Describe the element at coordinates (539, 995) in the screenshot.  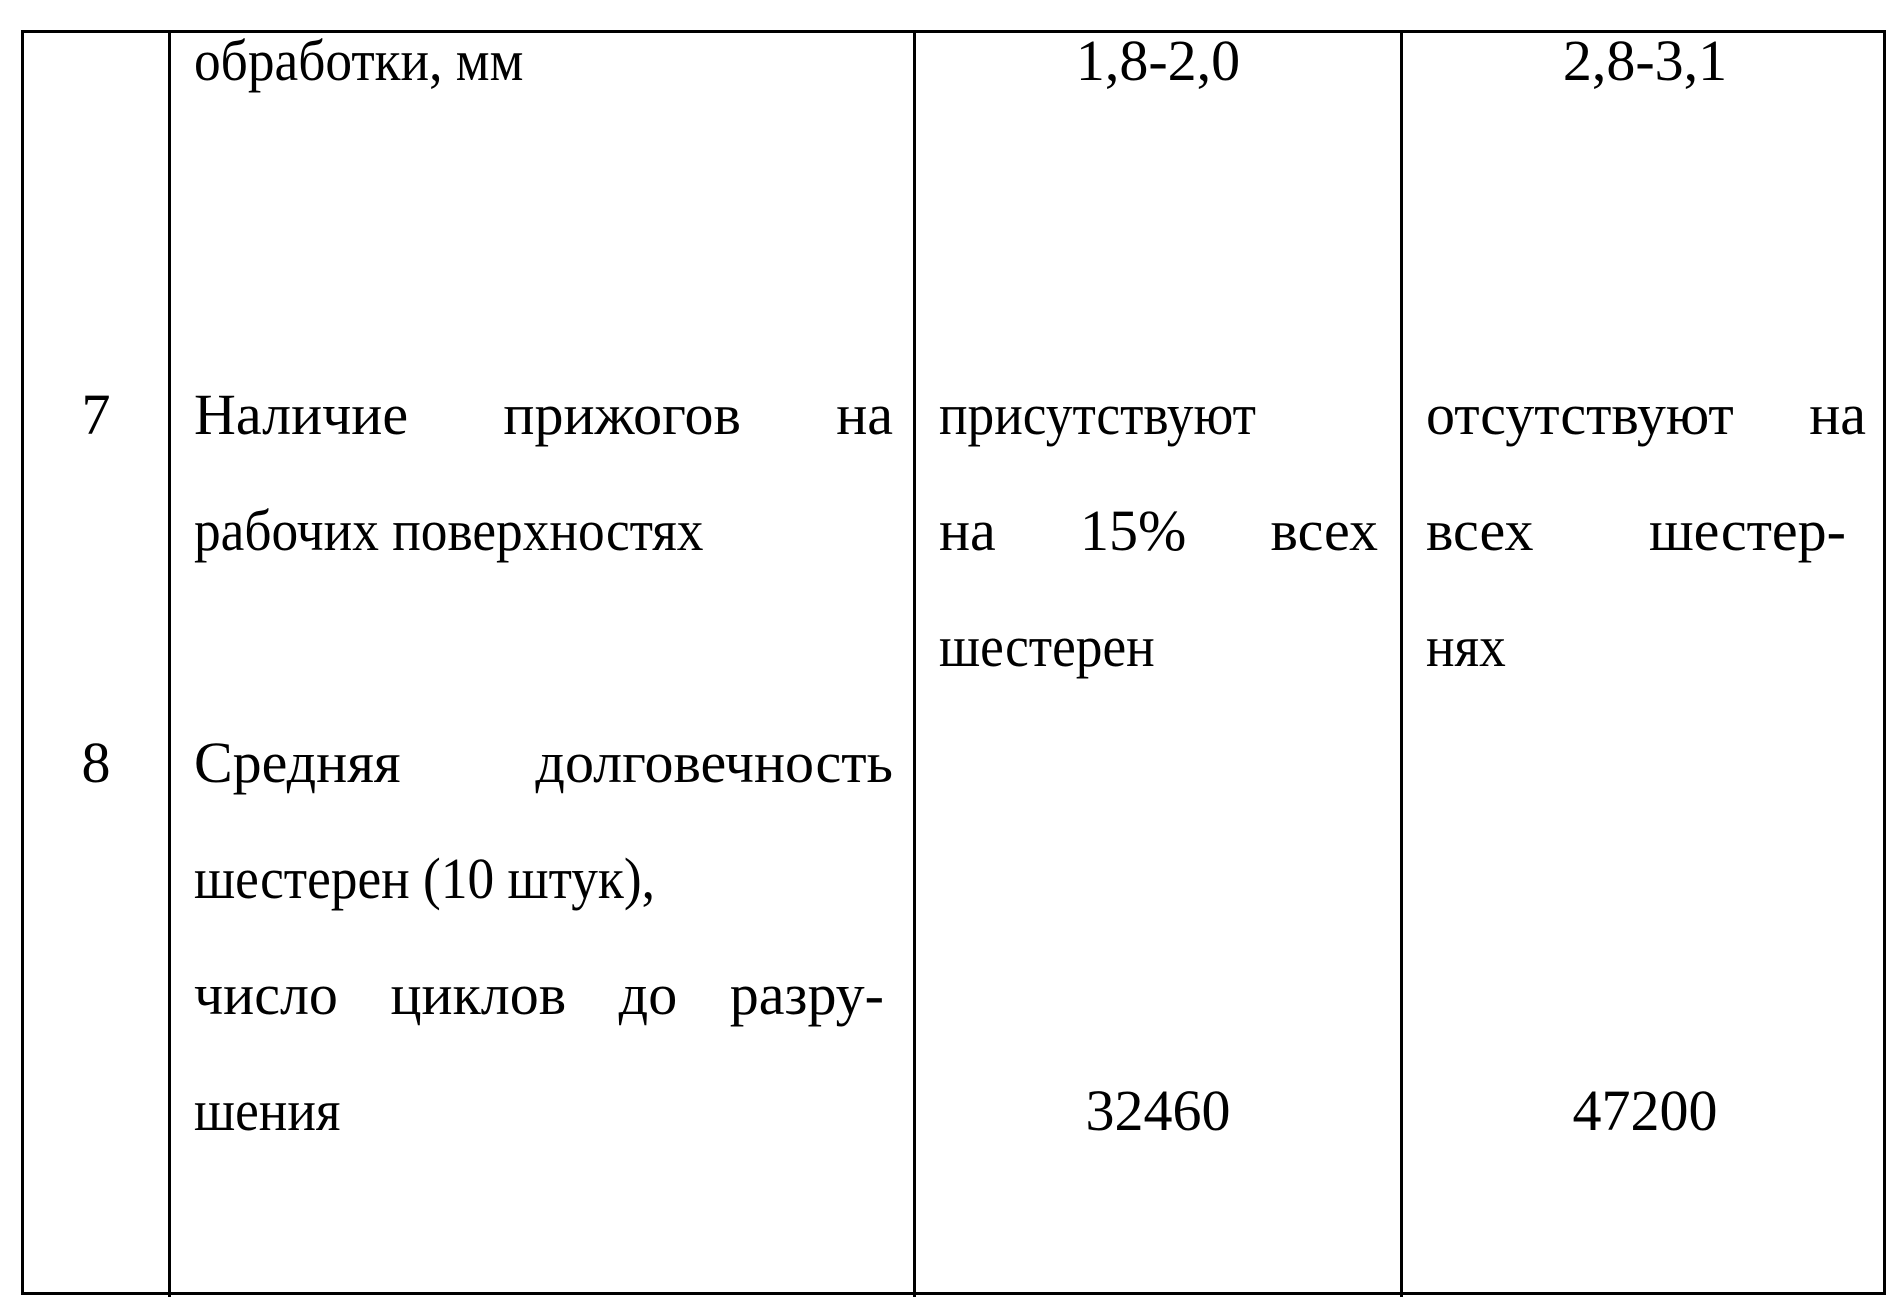
I see `param-cell-line: число циклов до разру-` at that location.